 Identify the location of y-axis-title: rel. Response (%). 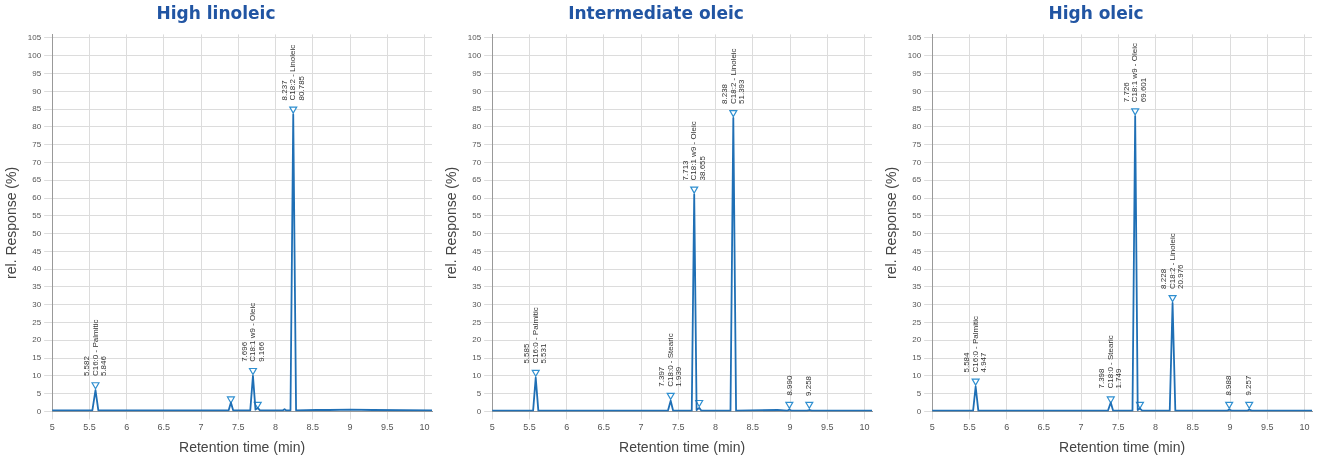
(451, 222).